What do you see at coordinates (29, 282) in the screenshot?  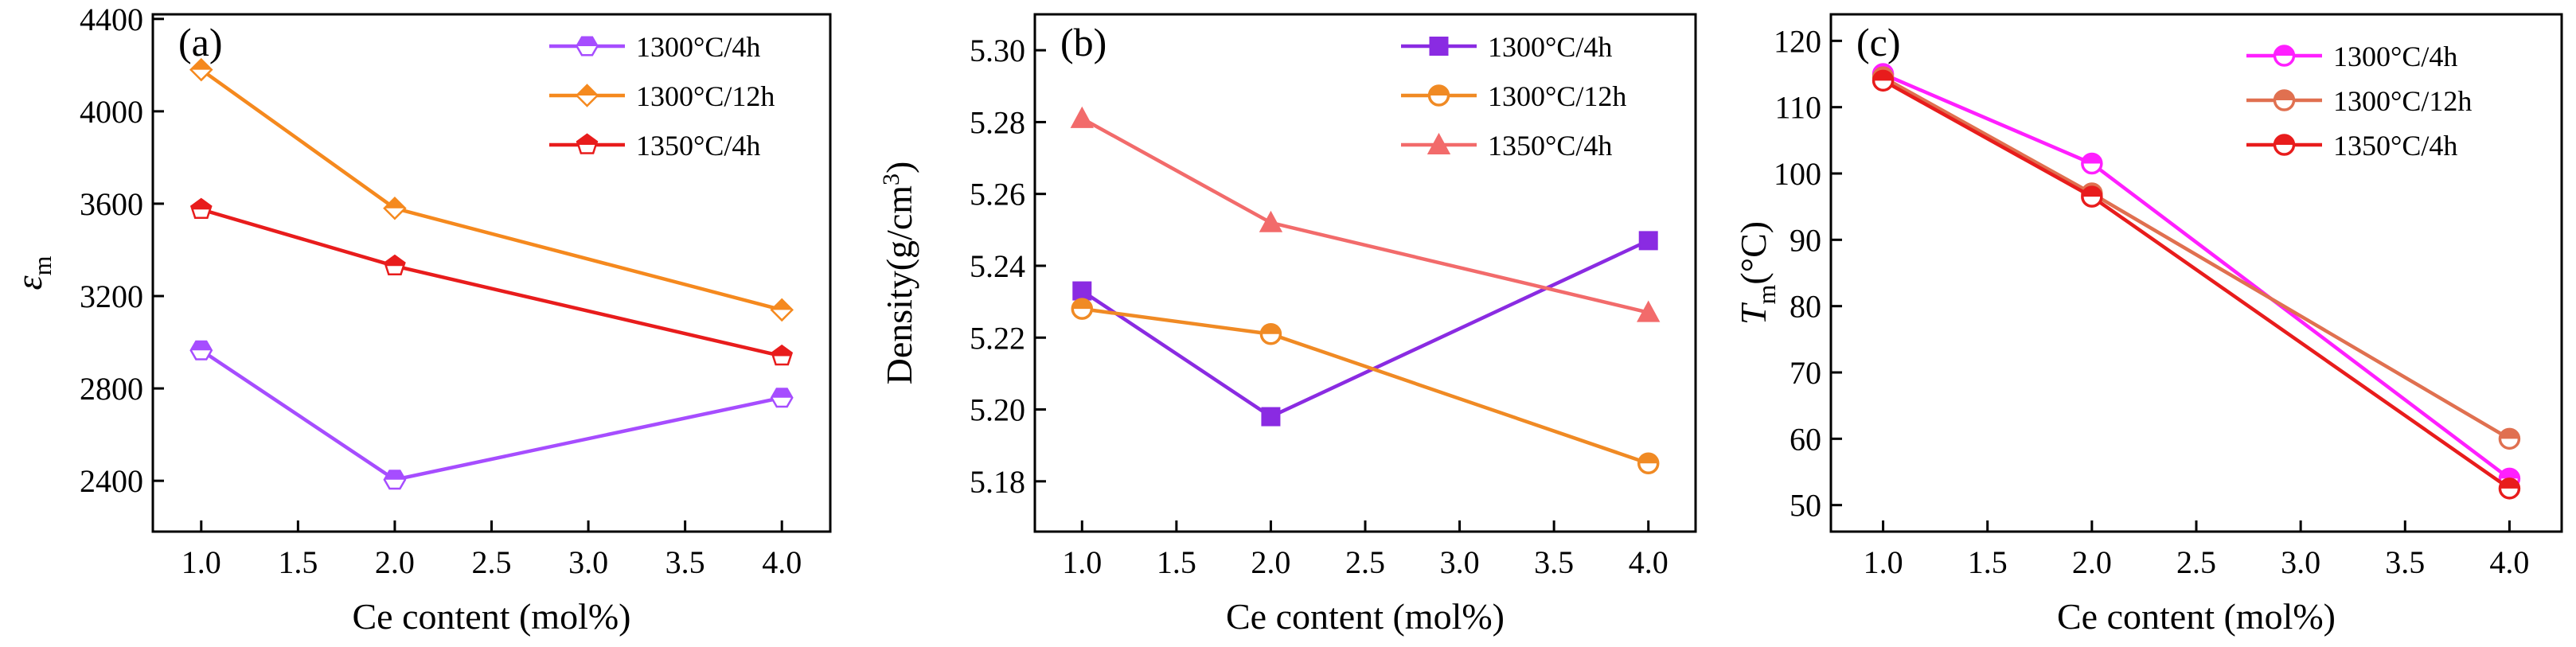 I see `y-axis-label-main: ε` at bounding box center [29, 282].